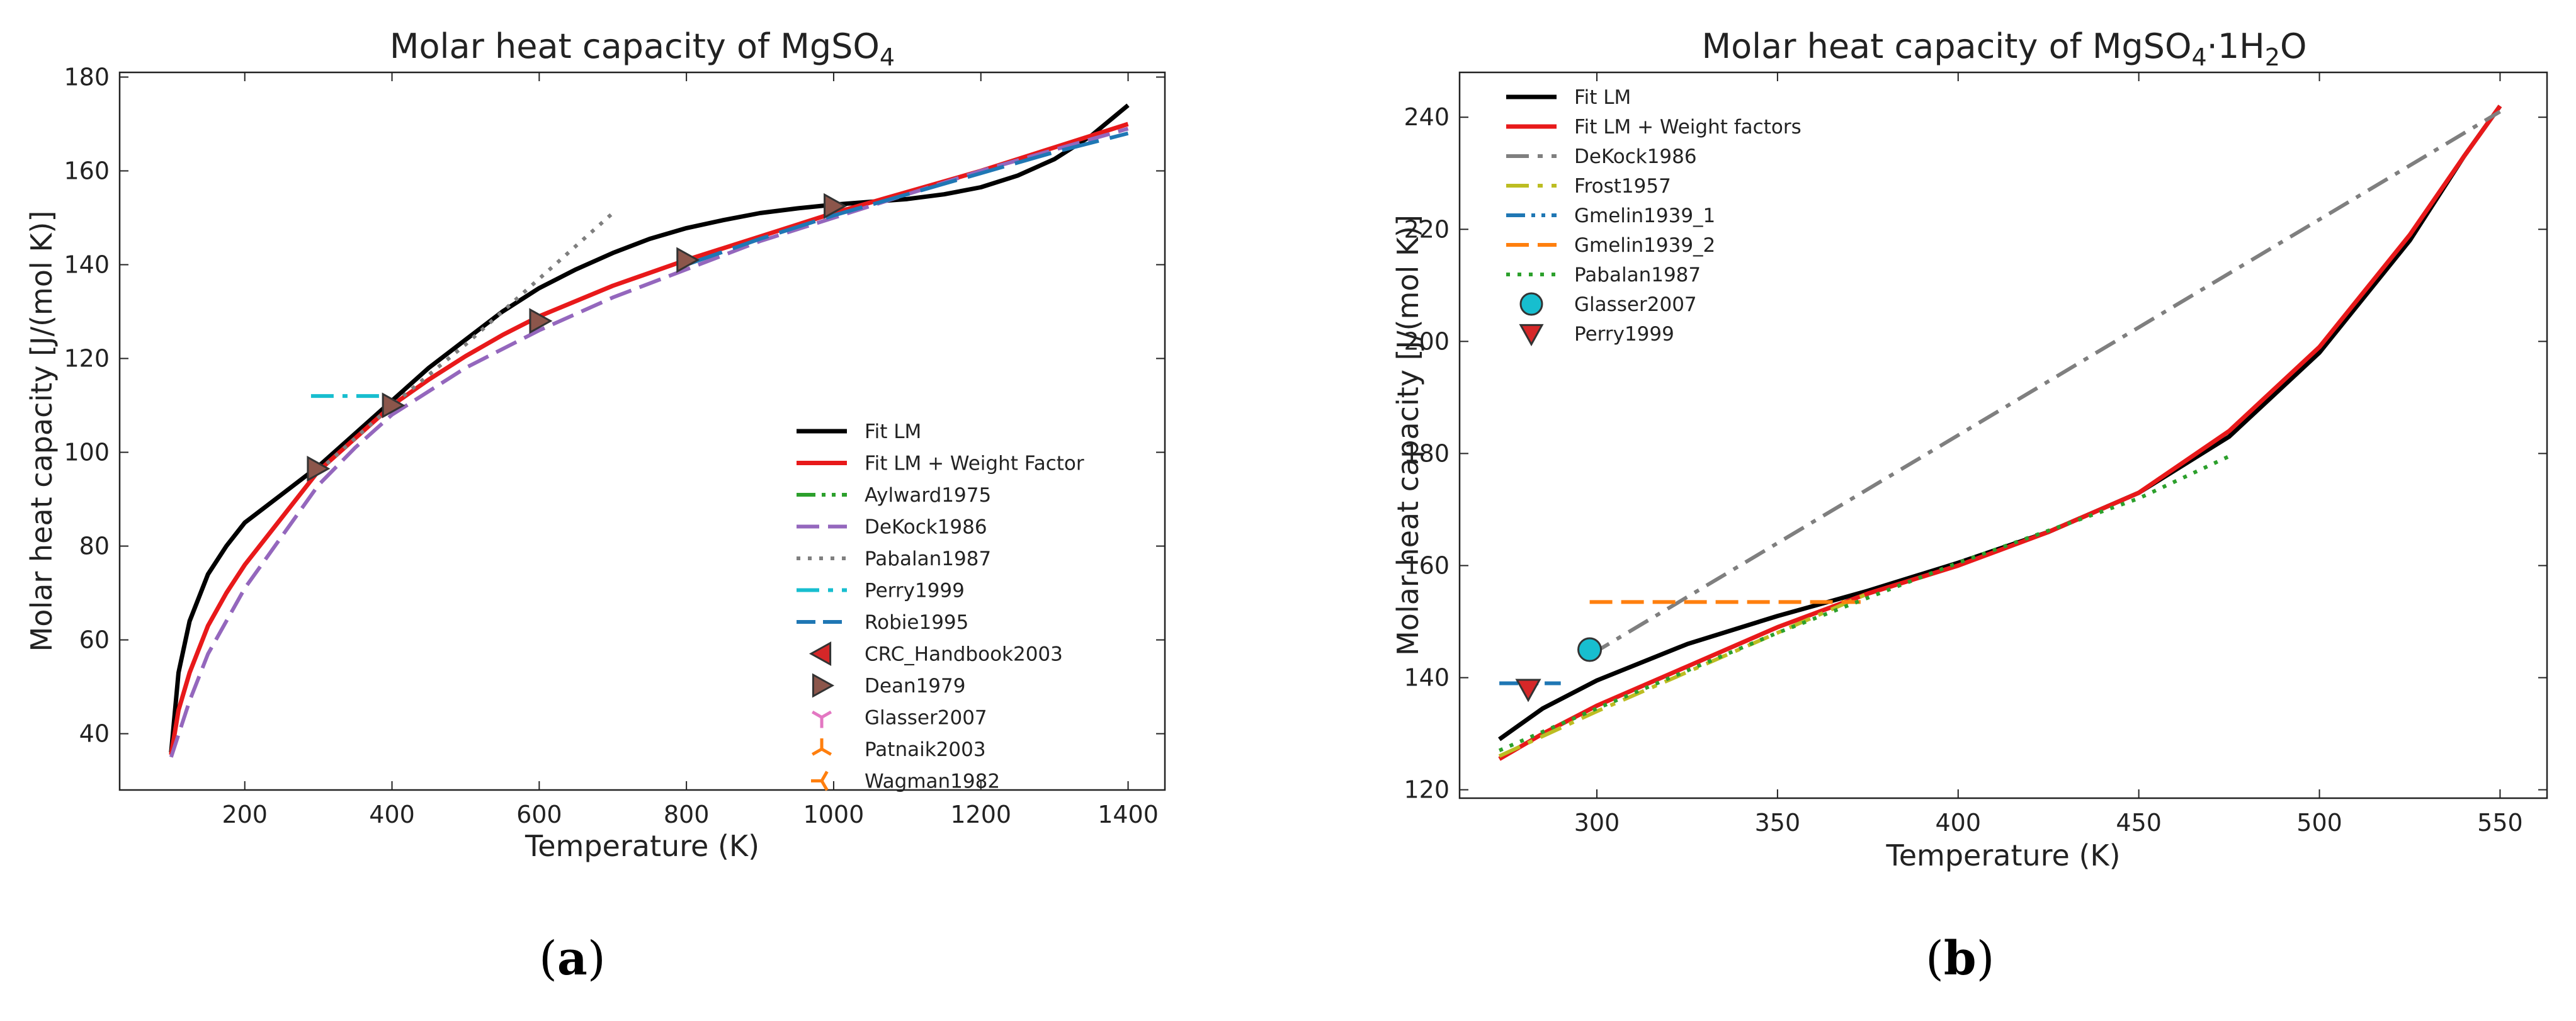  Describe the element at coordinates (974, 464) in the screenshot. I see `legend-fit-lm-weight-factor-label: Fit LM + Weight Factor` at that location.